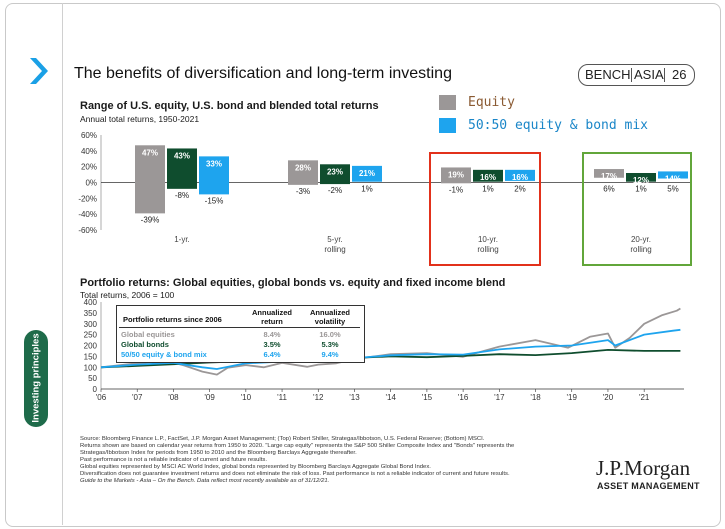 The height and width of the screenshot is (529, 725). What do you see at coordinates (209, 397) in the screenshot?
I see `x-tick-label: '09` at bounding box center [209, 397].